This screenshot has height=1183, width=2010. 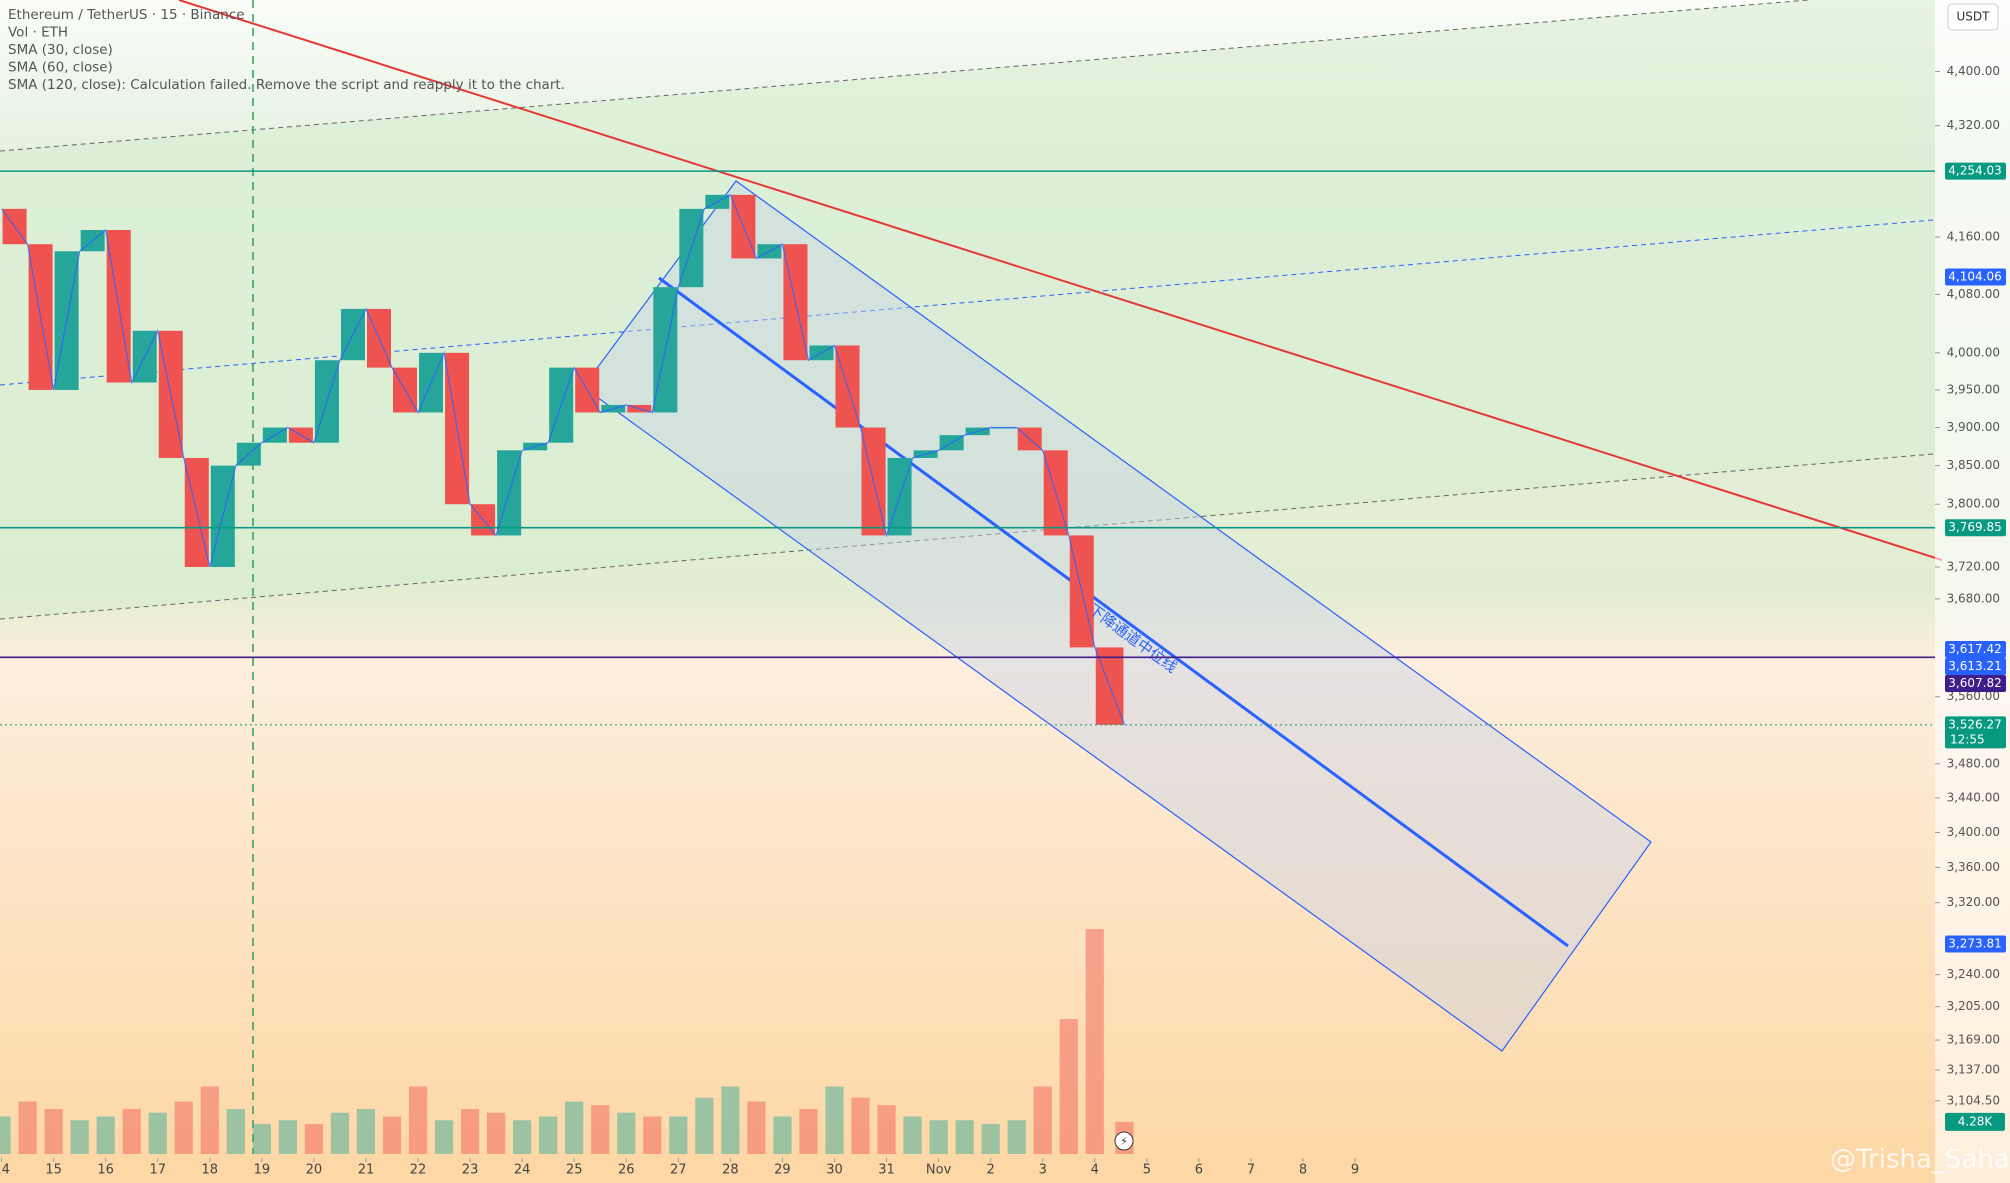 What do you see at coordinates (262, 1170) in the screenshot?
I see `x-tick-label: 19` at bounding box center [262, 1170].